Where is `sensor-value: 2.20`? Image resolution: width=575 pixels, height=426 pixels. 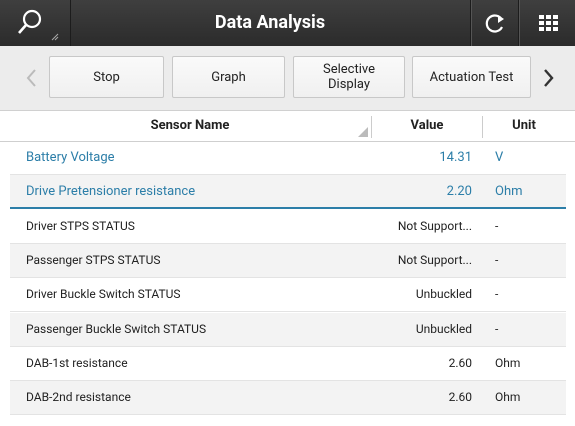
sensor-value: 2.20 is located at coordinates (459, 192).